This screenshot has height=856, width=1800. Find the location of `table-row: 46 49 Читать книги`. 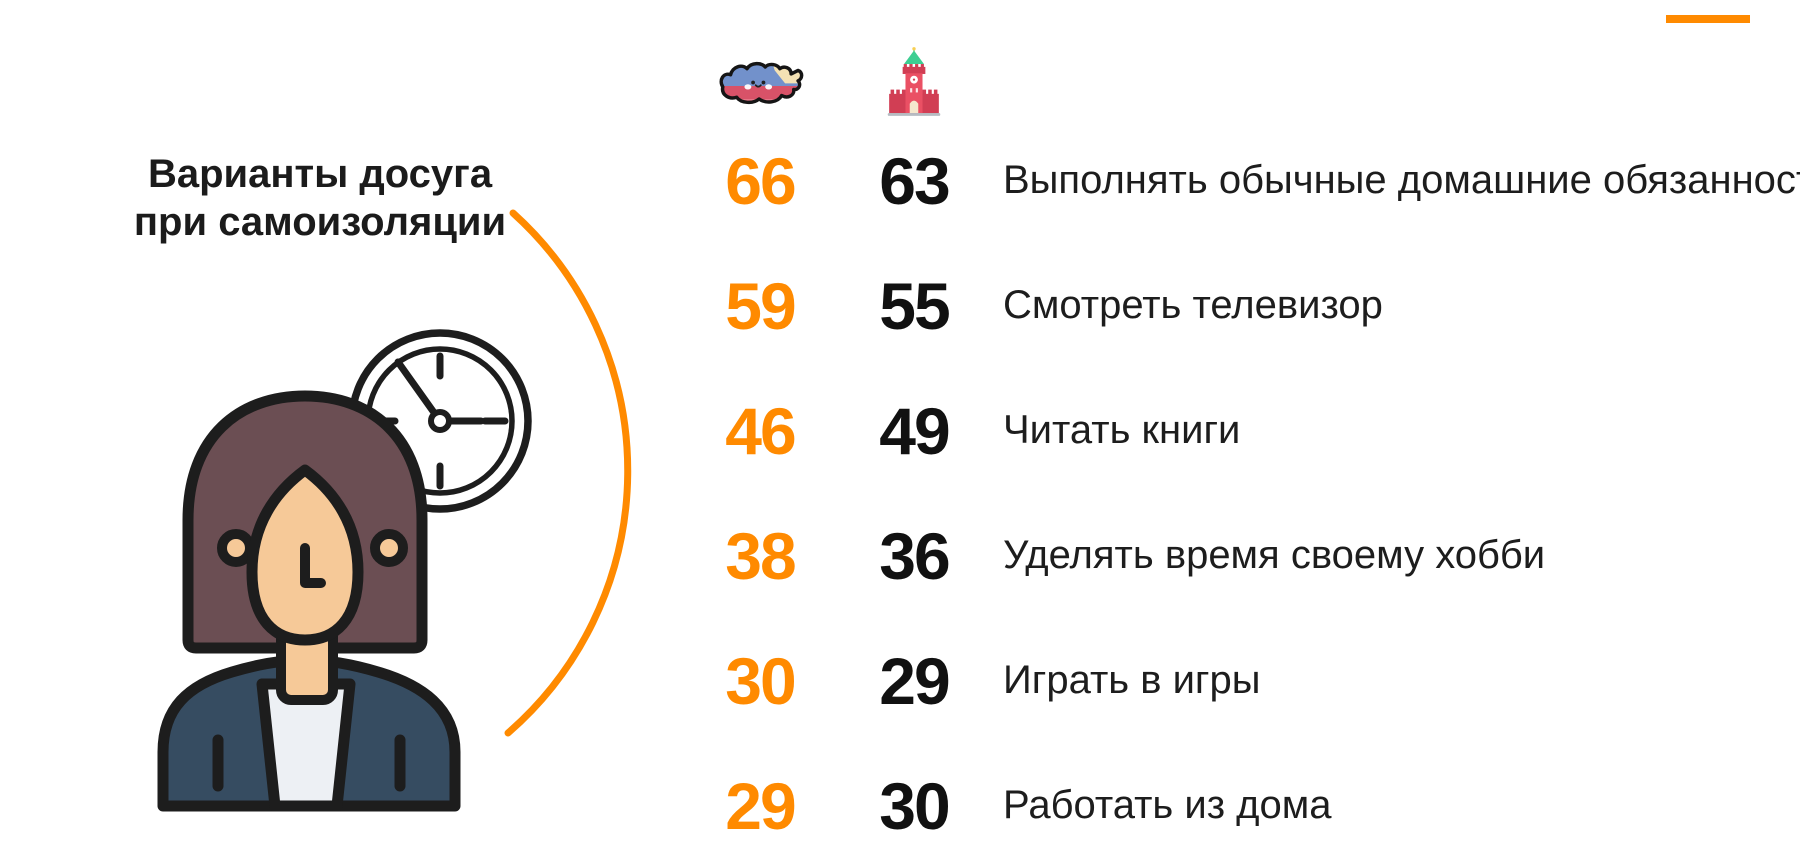

table-row: 46 49 Читать книги is located at coordinates (1235, 430).